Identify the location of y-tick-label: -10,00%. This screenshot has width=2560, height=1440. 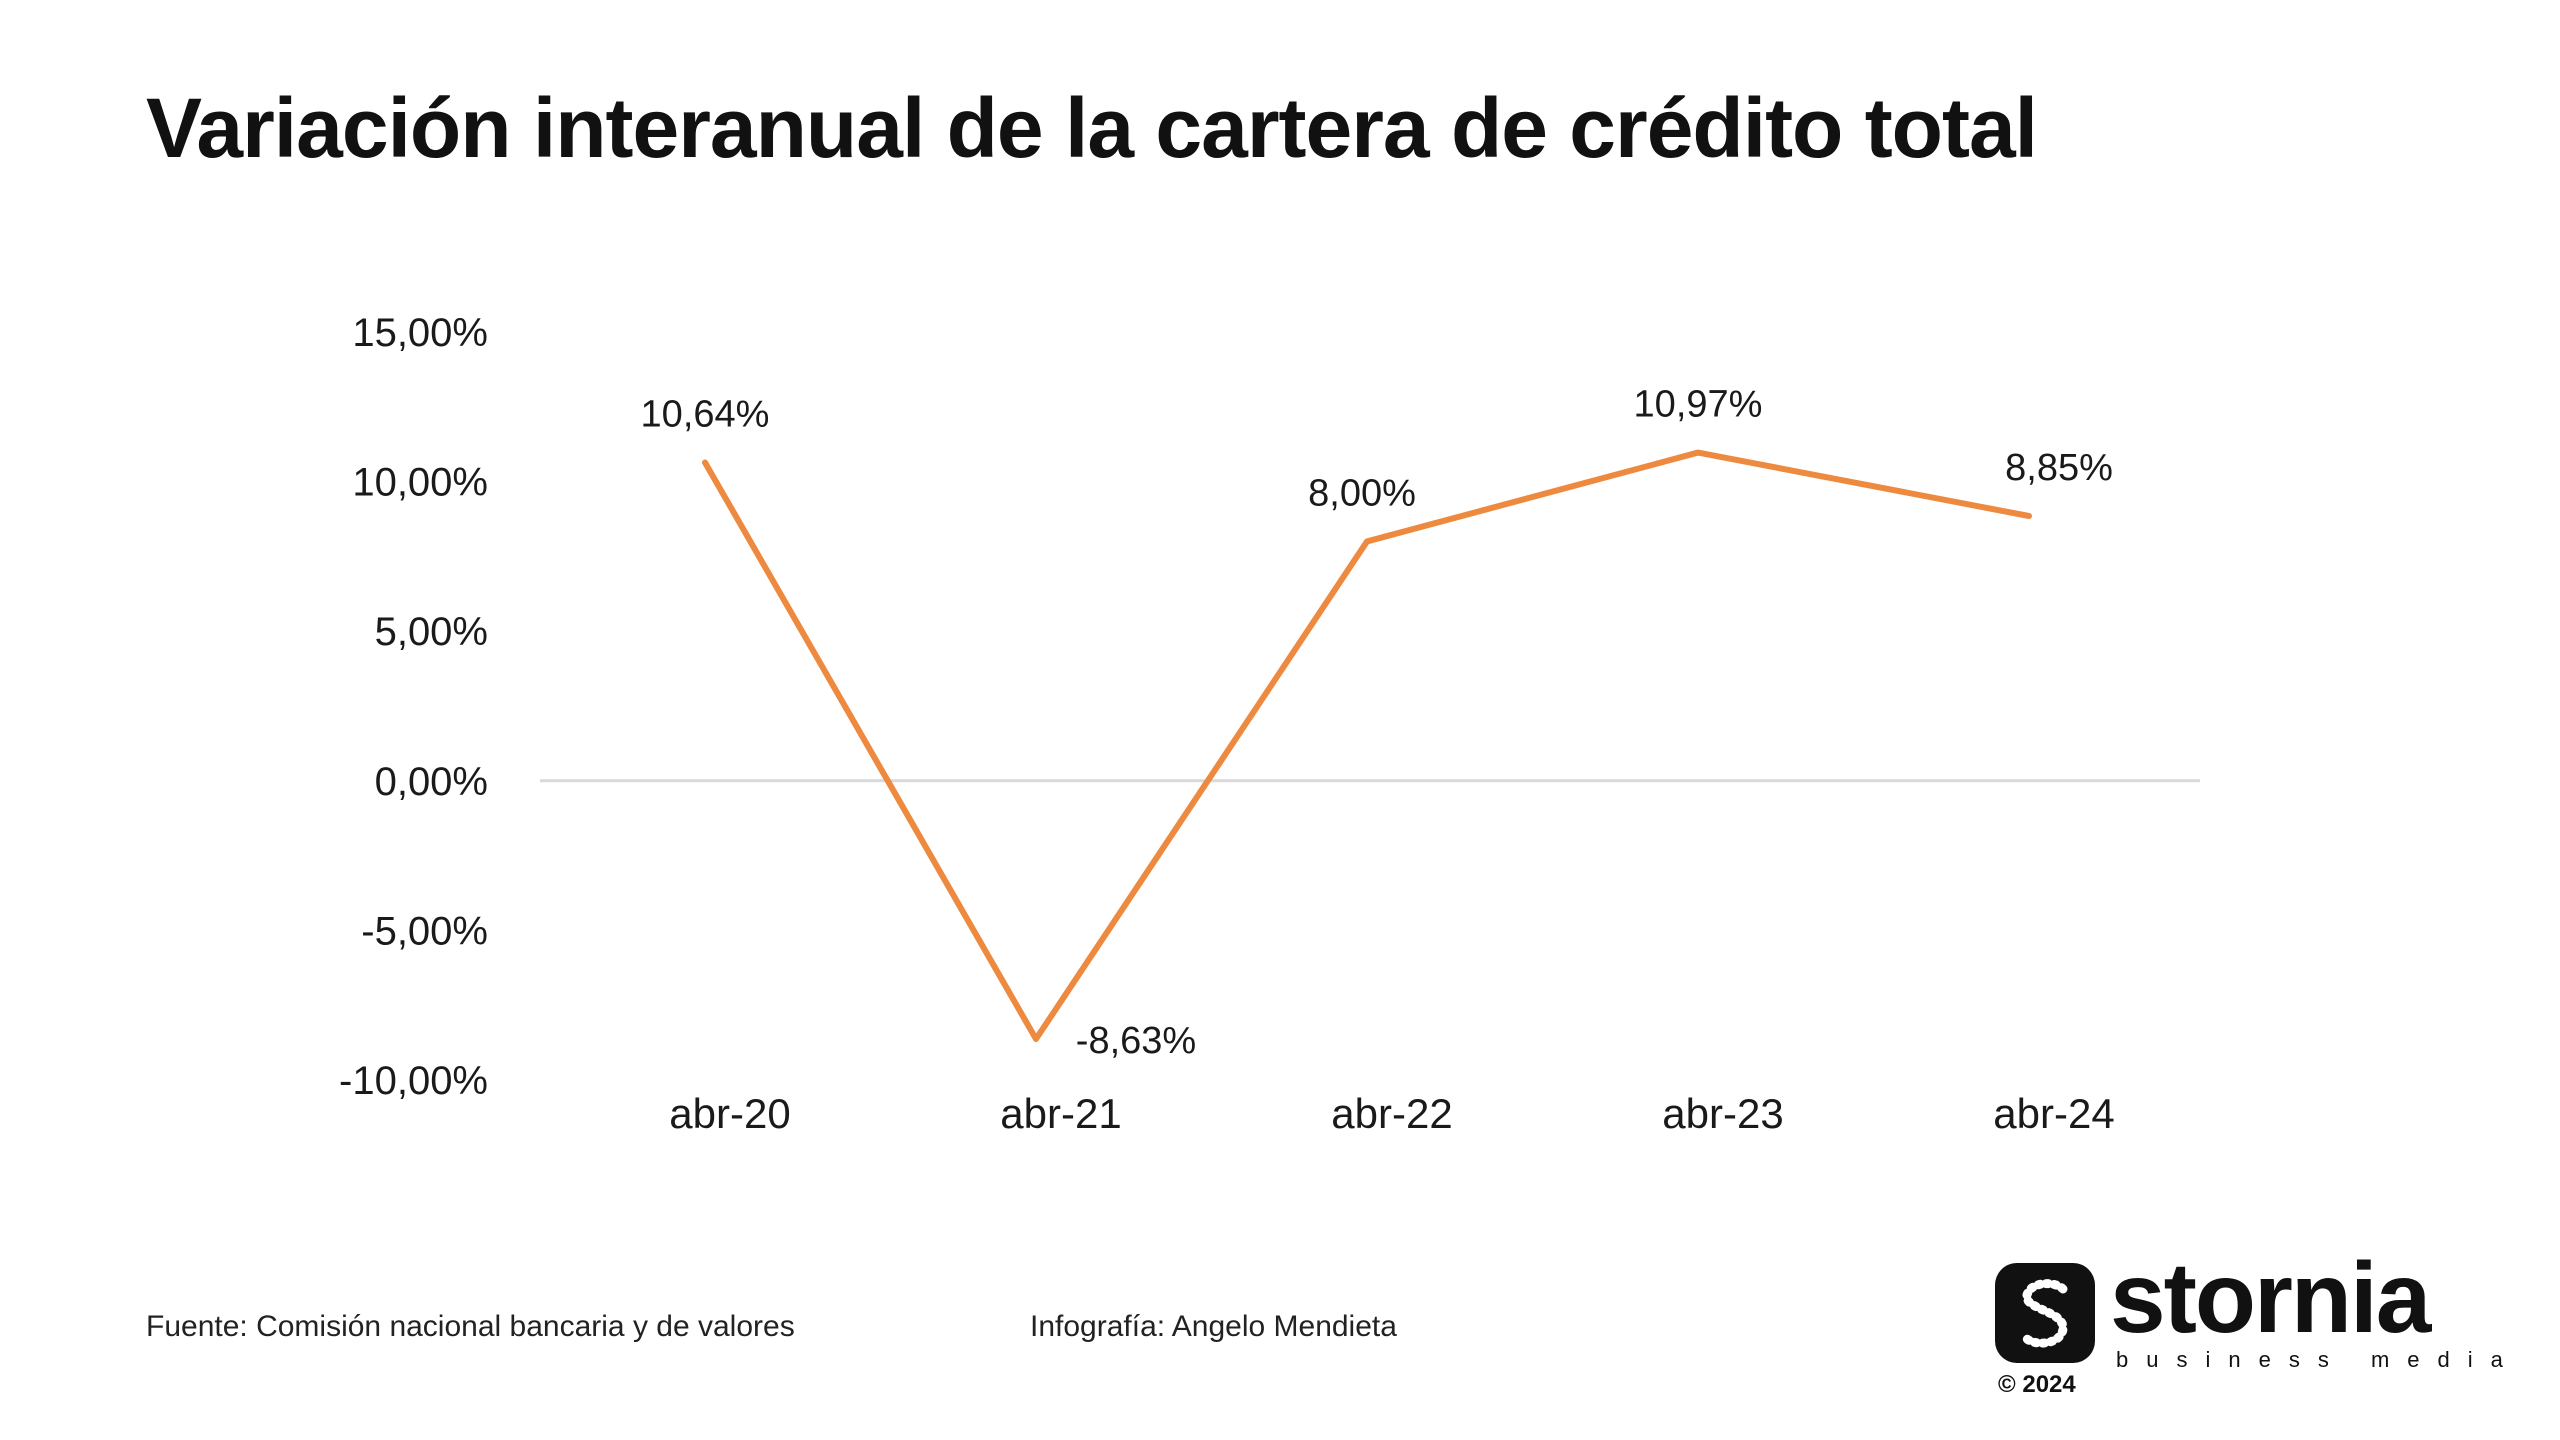
(413, 1081).